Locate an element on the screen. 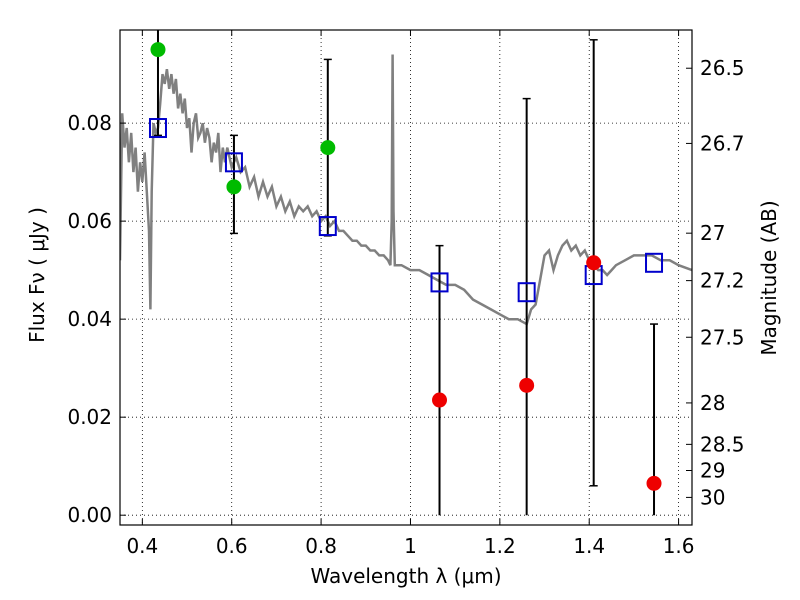 The height and width of the screenshot is (600, 800). mag-tick-label: 28.5 is located at coordinates (722, 444).